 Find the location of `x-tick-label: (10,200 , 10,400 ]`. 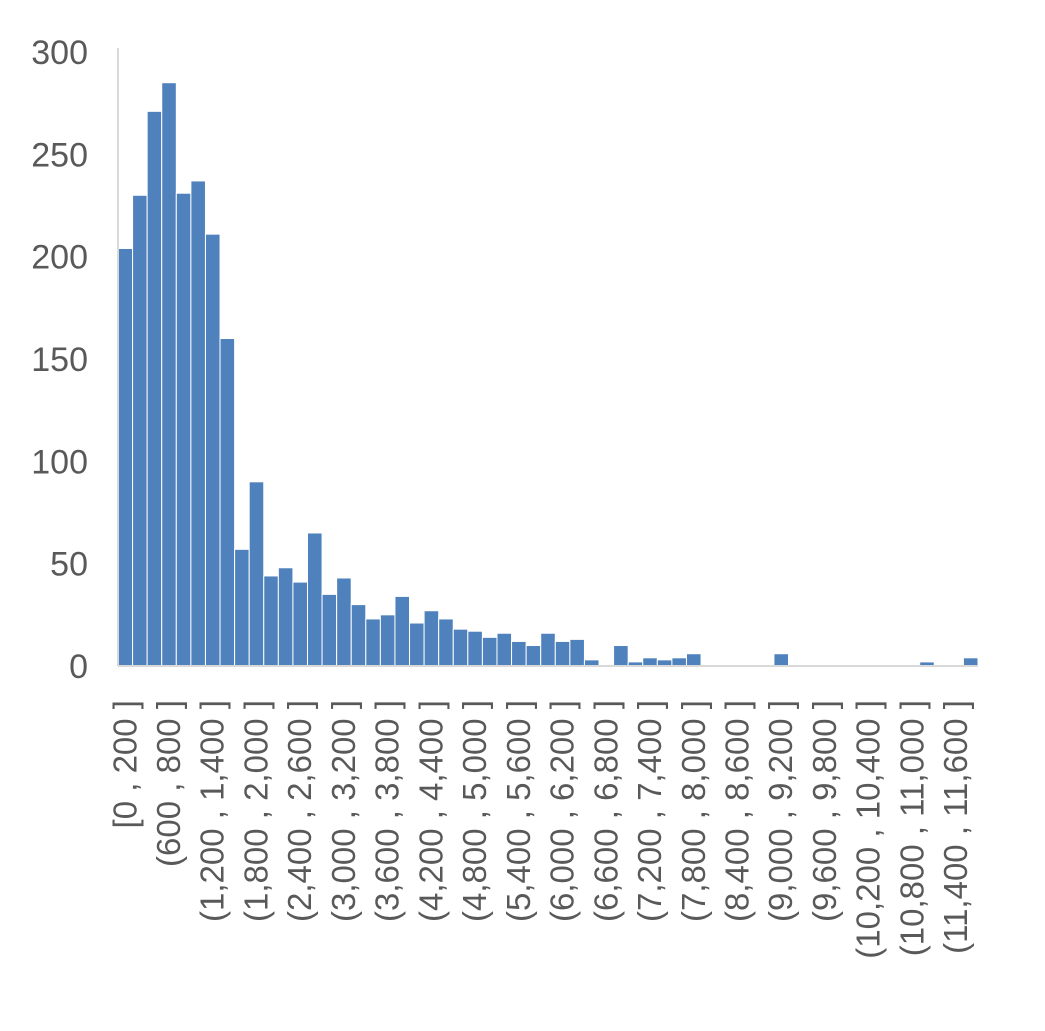

x-tick-label: (10,200 , 10,400 ] is located at coordinates (868, 829).